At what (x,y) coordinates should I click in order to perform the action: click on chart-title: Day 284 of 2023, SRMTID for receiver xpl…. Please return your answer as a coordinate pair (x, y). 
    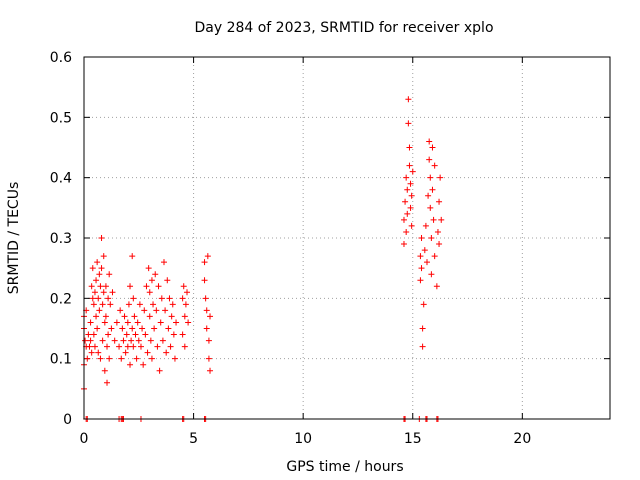
    Looking at the image, I should click on (343, 28).